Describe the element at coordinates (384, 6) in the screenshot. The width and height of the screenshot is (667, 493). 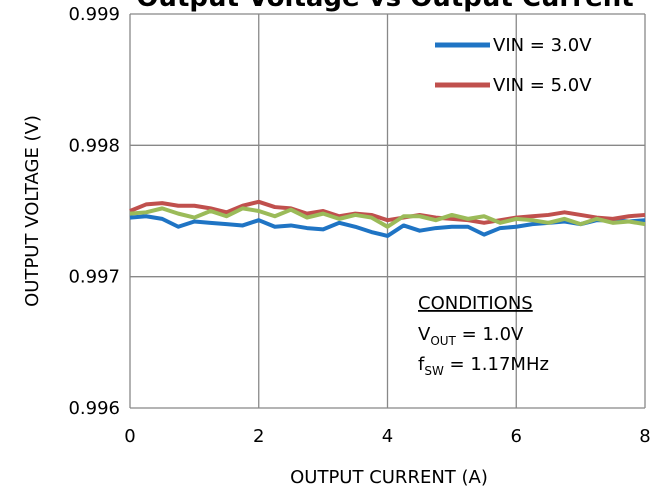
I see `chart-title: Output Voltage vs Output Current` at that location.